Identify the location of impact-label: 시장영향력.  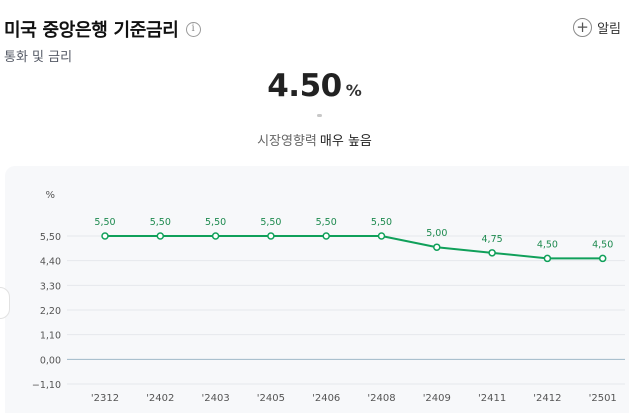
(287, 141).